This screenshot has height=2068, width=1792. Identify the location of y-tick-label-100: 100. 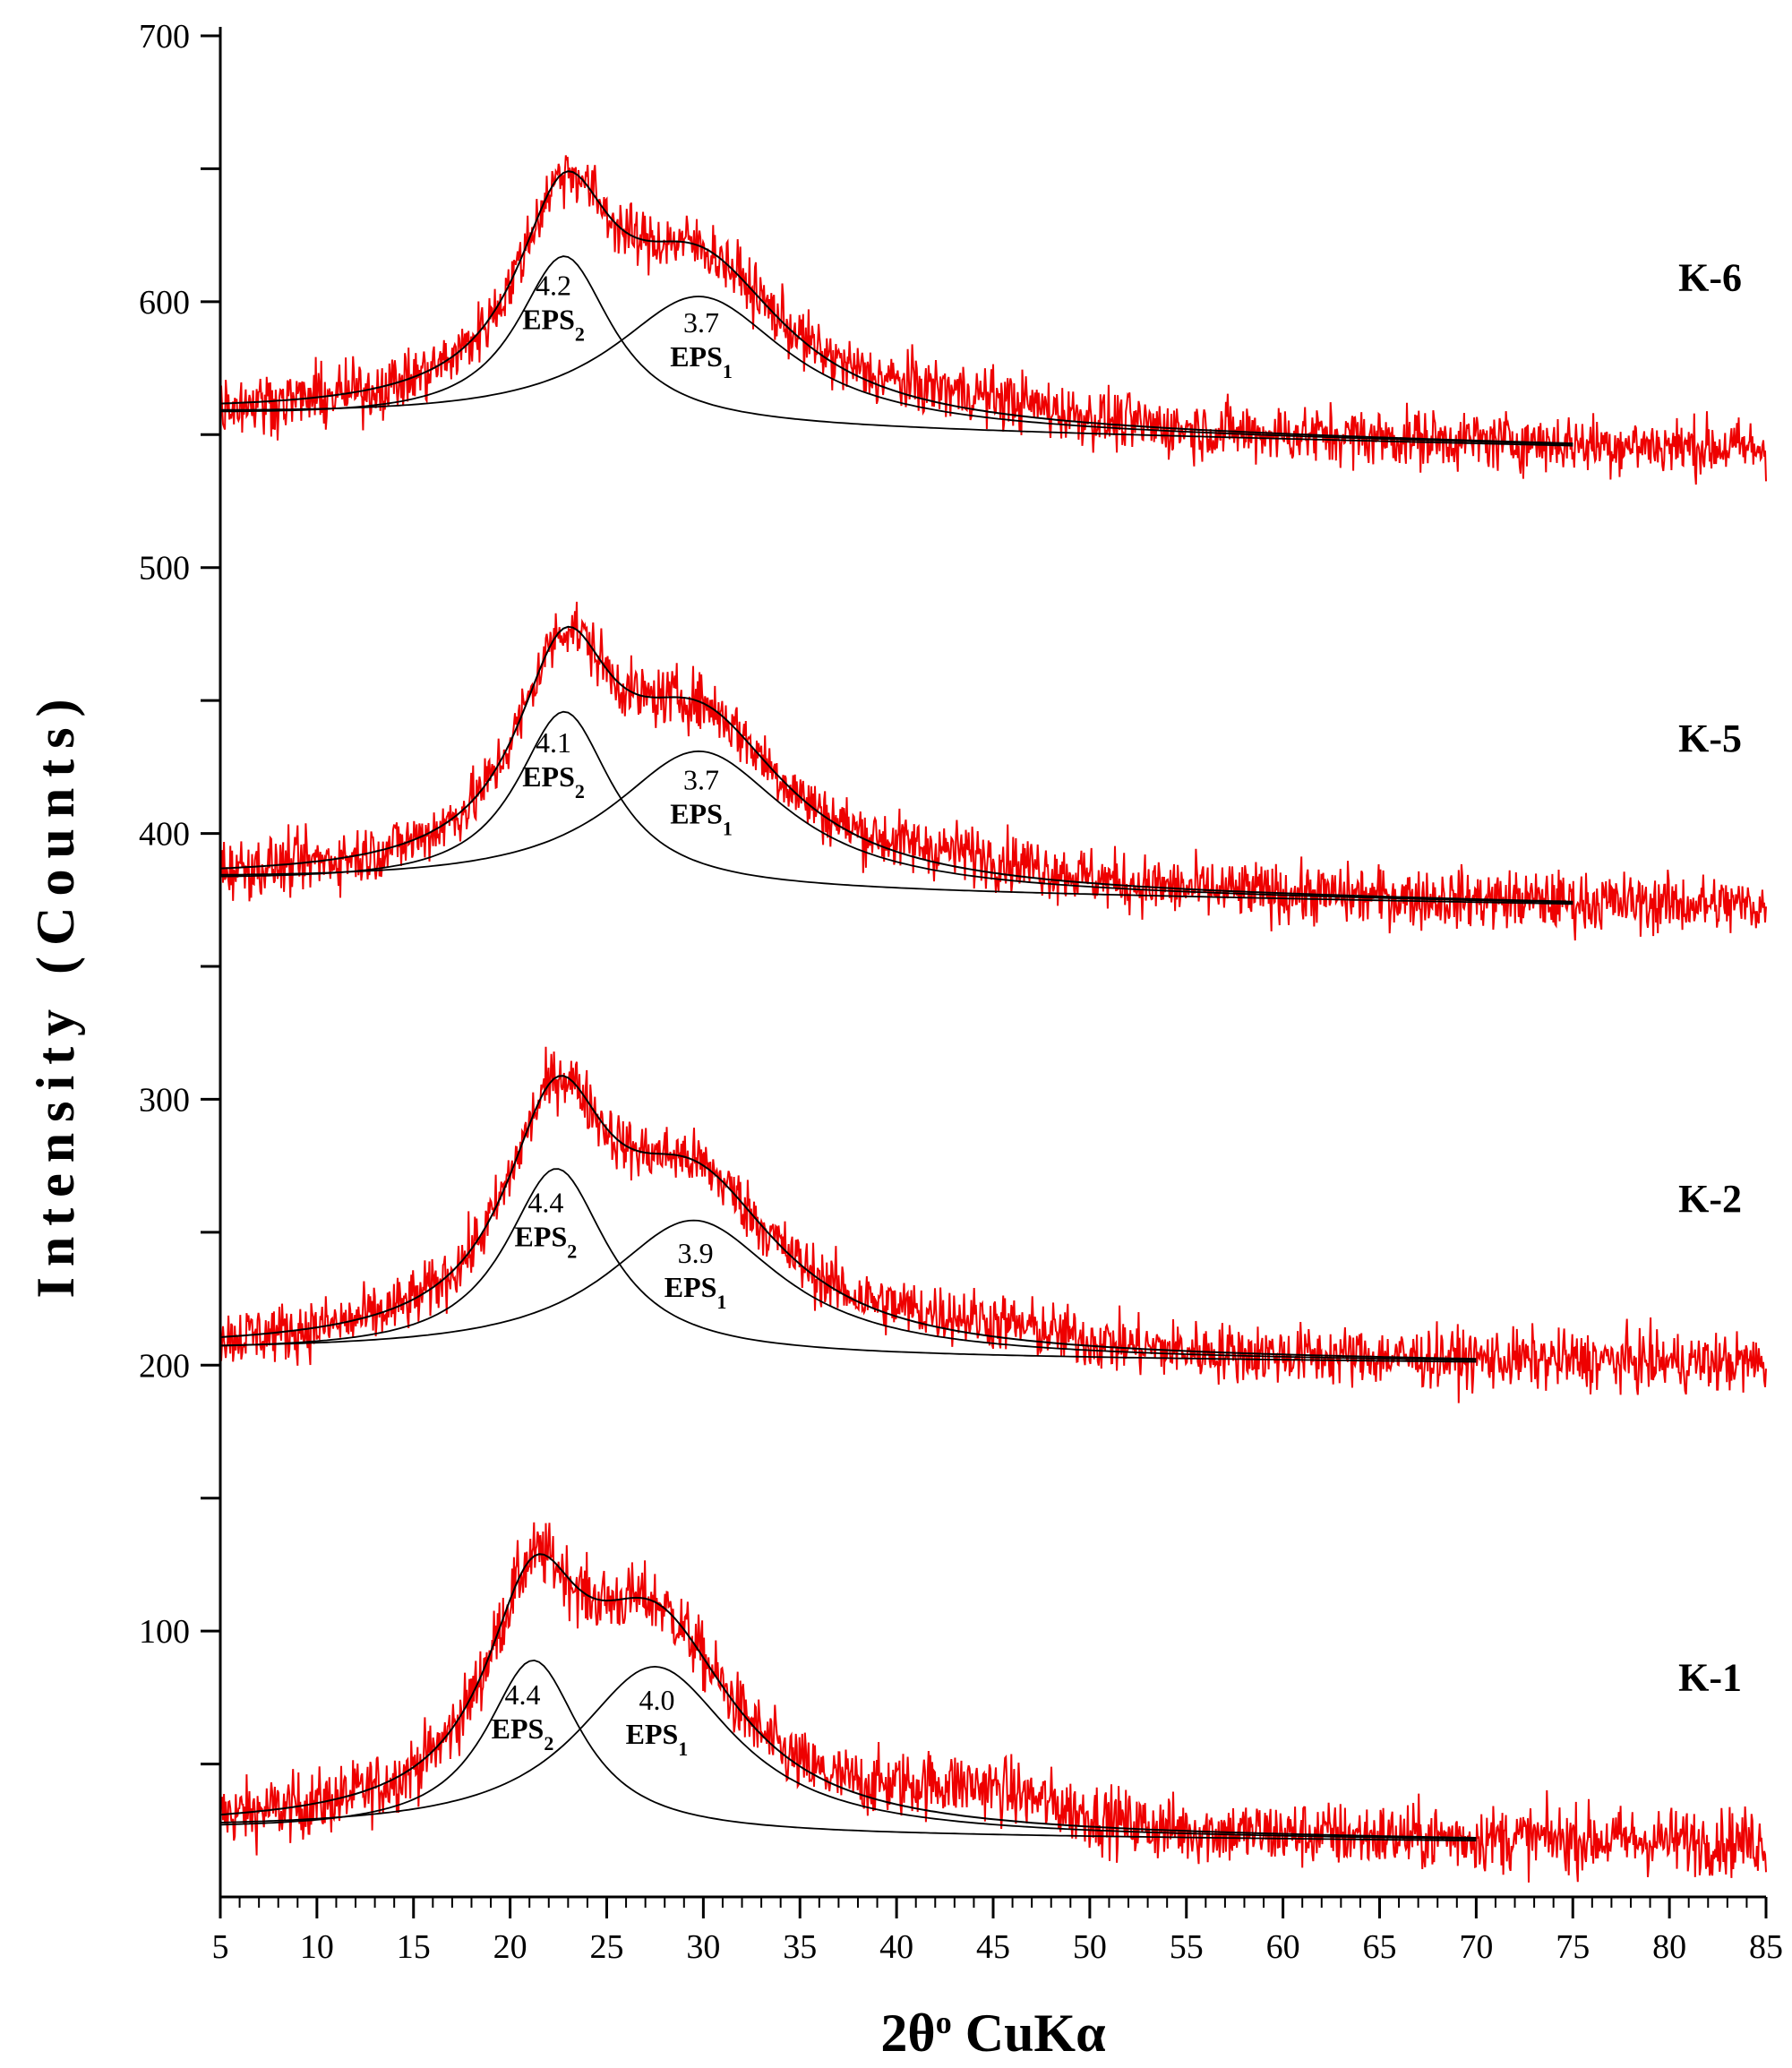
(164, 1632).